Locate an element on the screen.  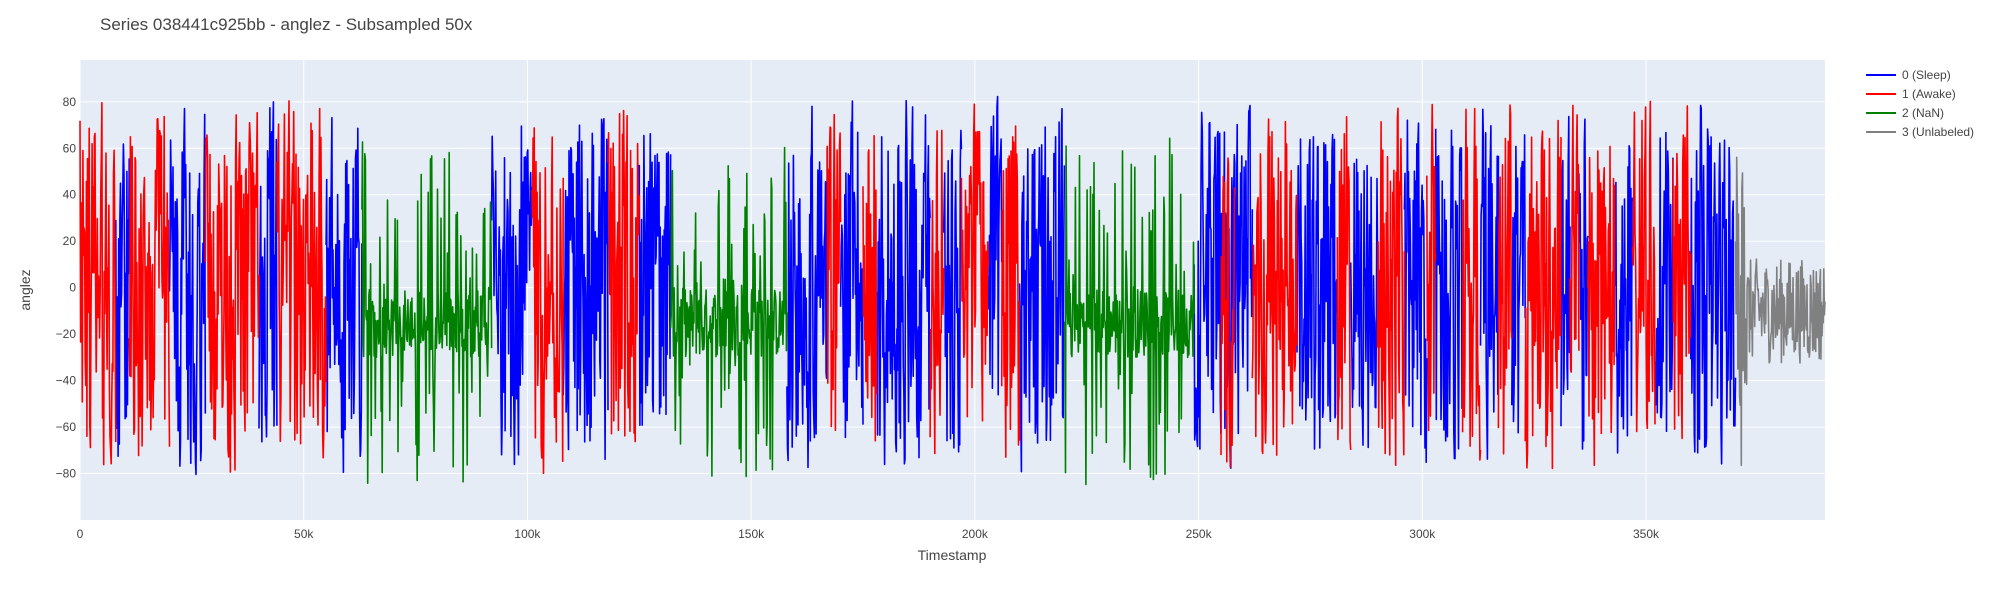
x-tick-label: 0 is located at coordinates (80, 534).